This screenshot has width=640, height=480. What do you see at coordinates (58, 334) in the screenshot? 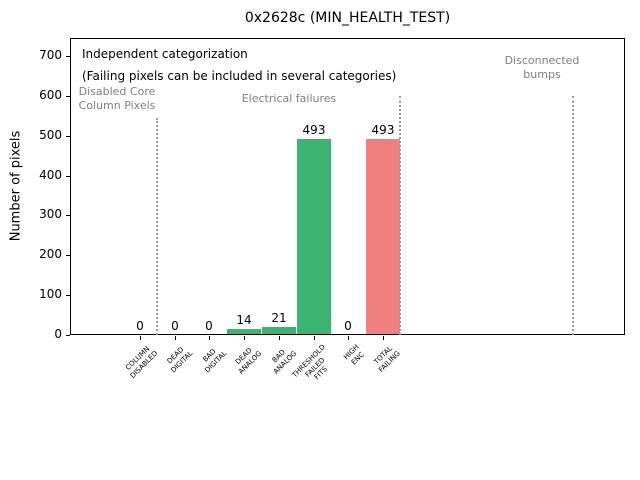
I see `y-tick-label: 0` at bounding box center [58, 334].